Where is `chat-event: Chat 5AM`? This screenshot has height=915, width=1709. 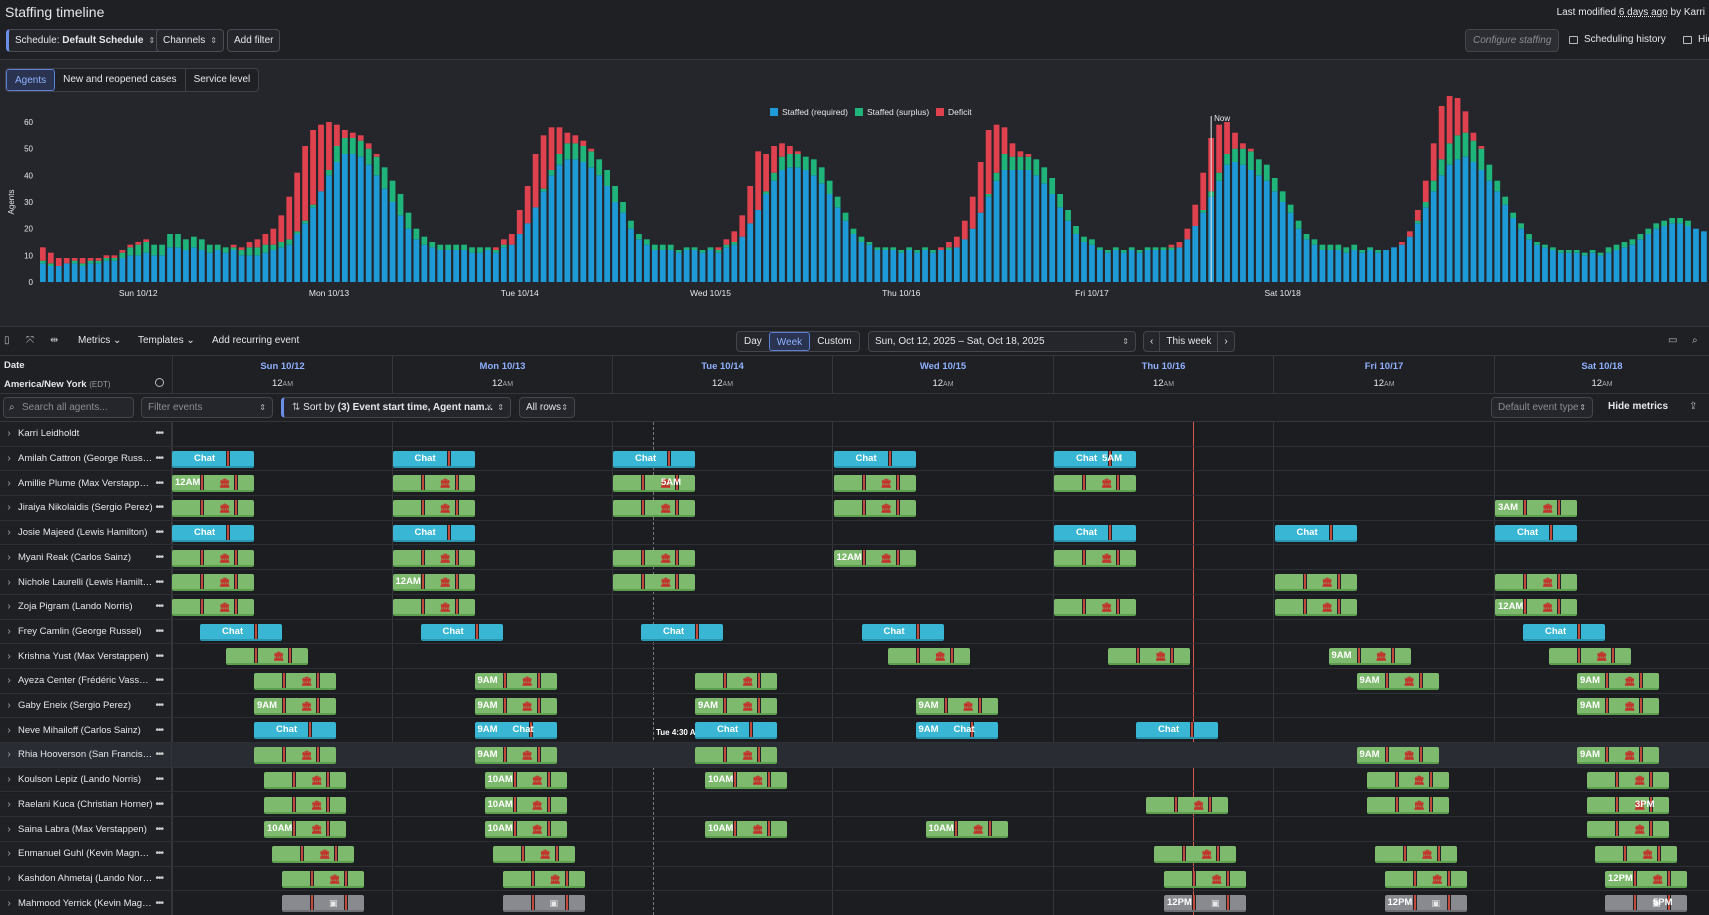
chat-event: Chat 5AM is located at coordinates (1095, 459).